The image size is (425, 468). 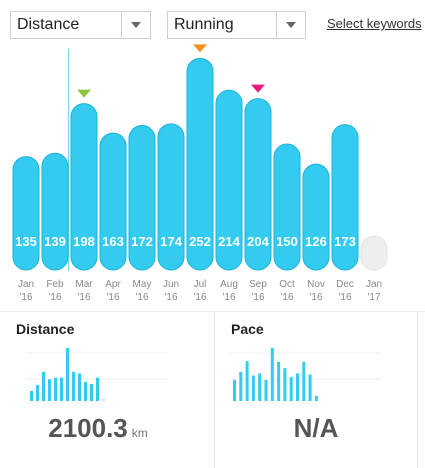 What do you see at coordinates (229, 284) in the screenshot?
I see `x-tick-month: Aug` at bounding box center [229, 284].